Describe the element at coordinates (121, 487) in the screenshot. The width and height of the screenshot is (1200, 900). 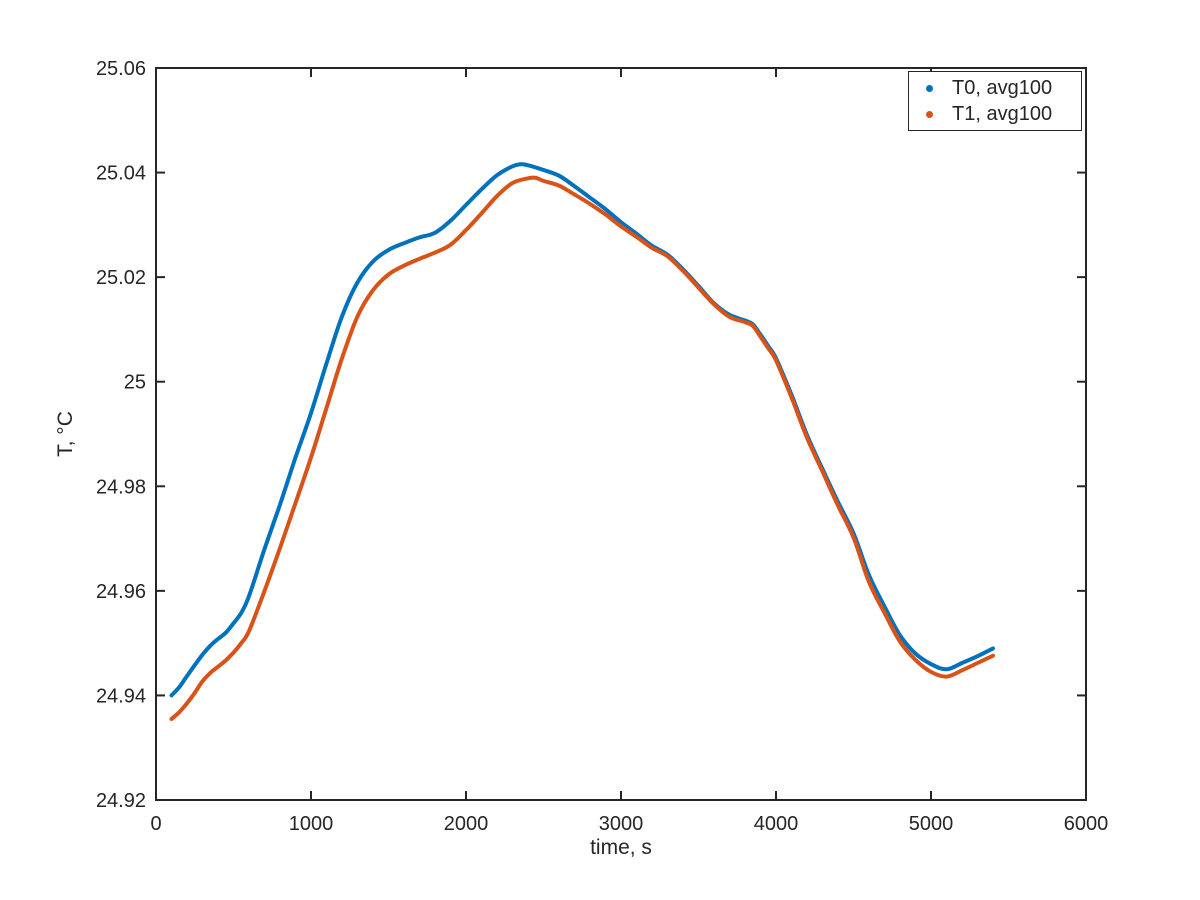
I see `y-tick-label: 24.98` at that location.